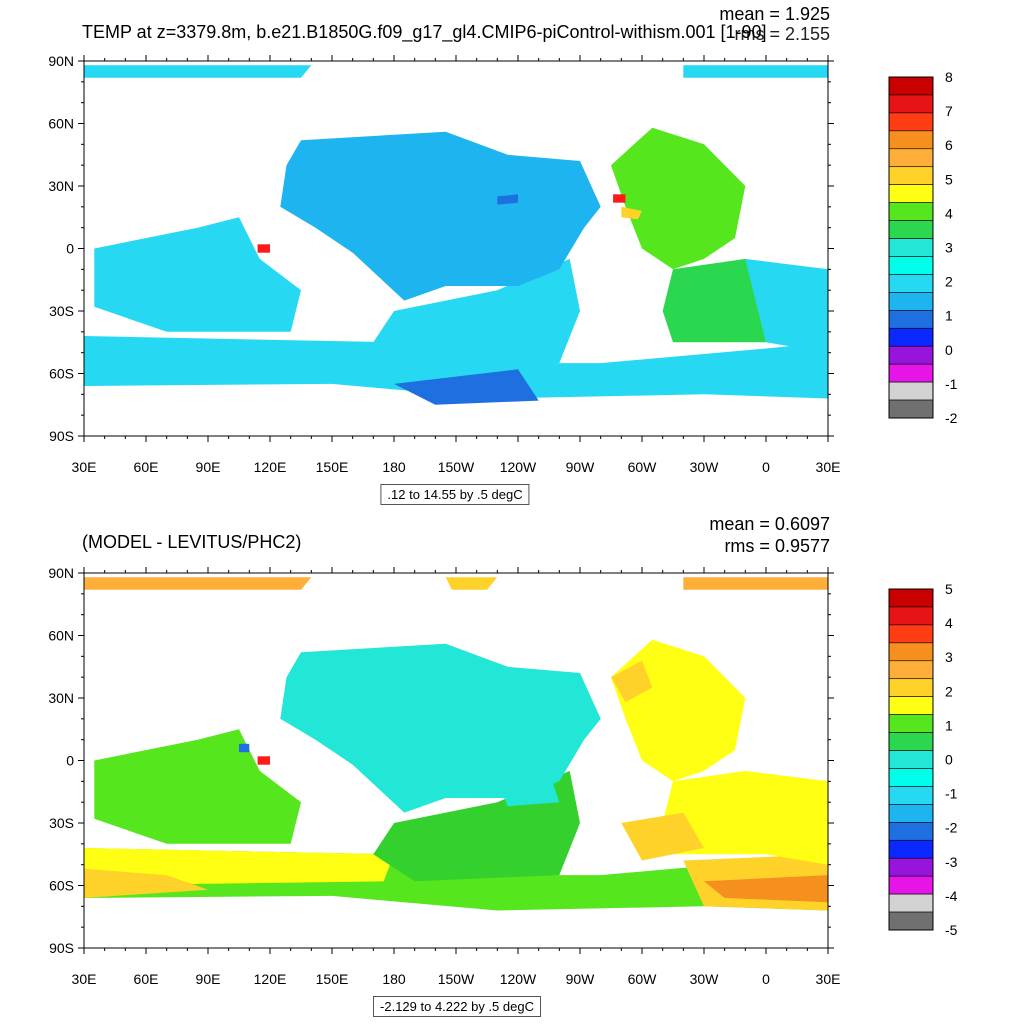 The image size is (1024, 1024). Describe the element at coordinates (766, 889) in the screenshot. I see `south-atlantic-hot` at that location.